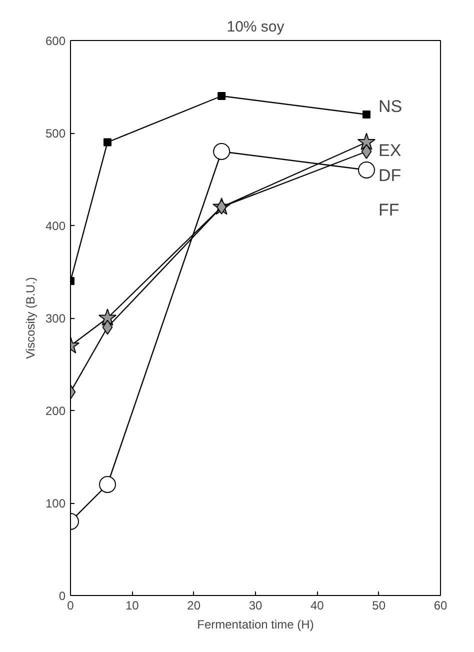  What do you see at coordinates (379, 605) in the screenshot?
I see `x-tick-label: 50` at bounding box center [379, 605].